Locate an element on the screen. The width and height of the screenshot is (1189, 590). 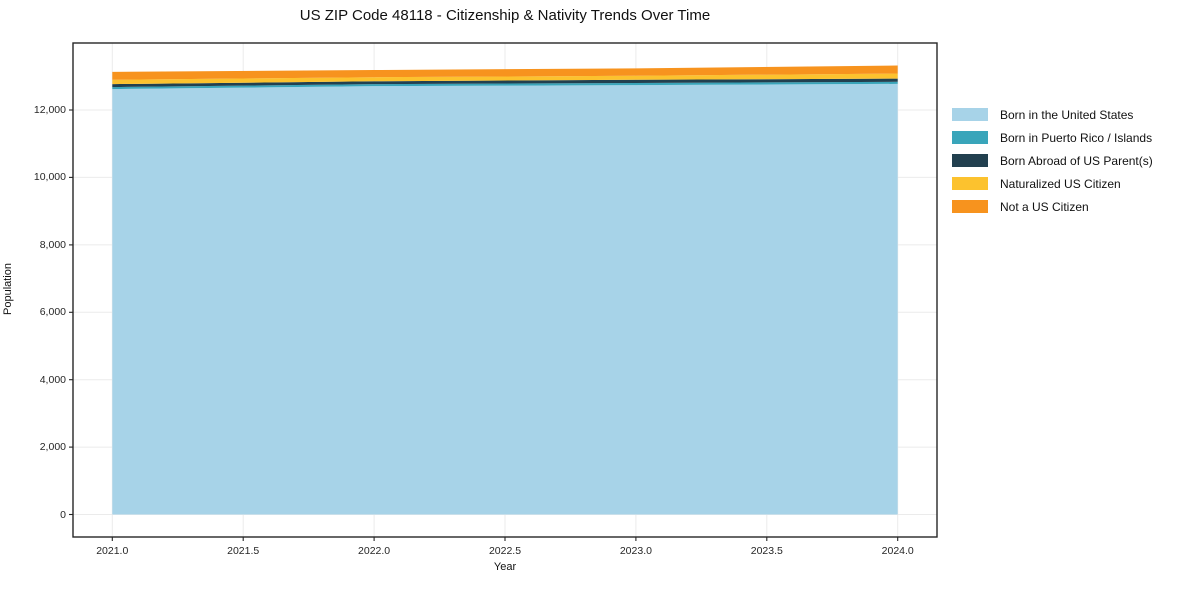
y-axis-label: Population is located at coordinates (8, 289).